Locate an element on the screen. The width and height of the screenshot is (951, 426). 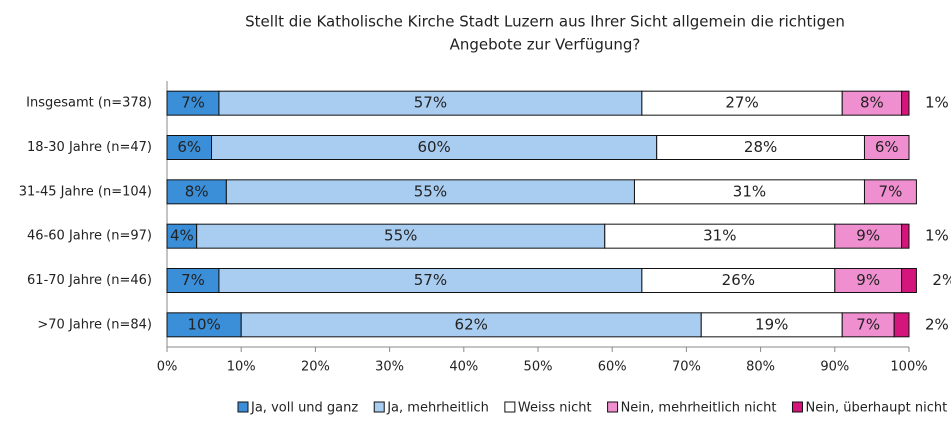
chart-title: Angebote zur Verfügung? is located at coordinates (545, 45).